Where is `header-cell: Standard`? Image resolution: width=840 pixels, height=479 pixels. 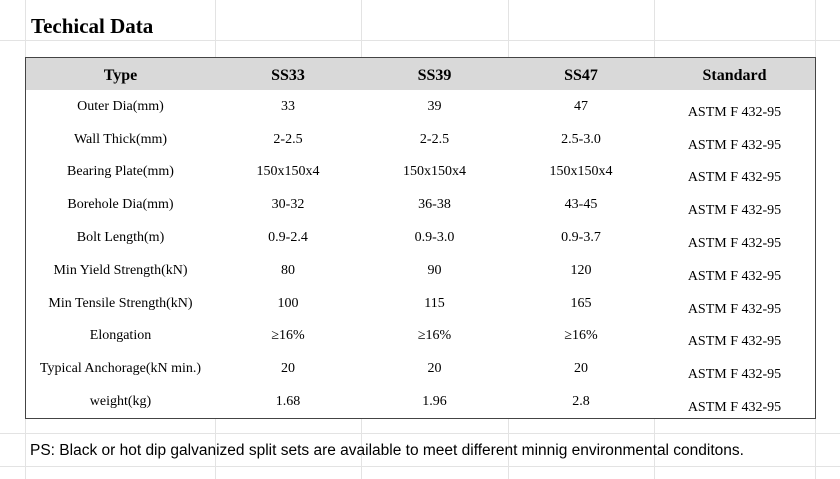
header-cell: Standard is located at coordinates (735, 74).